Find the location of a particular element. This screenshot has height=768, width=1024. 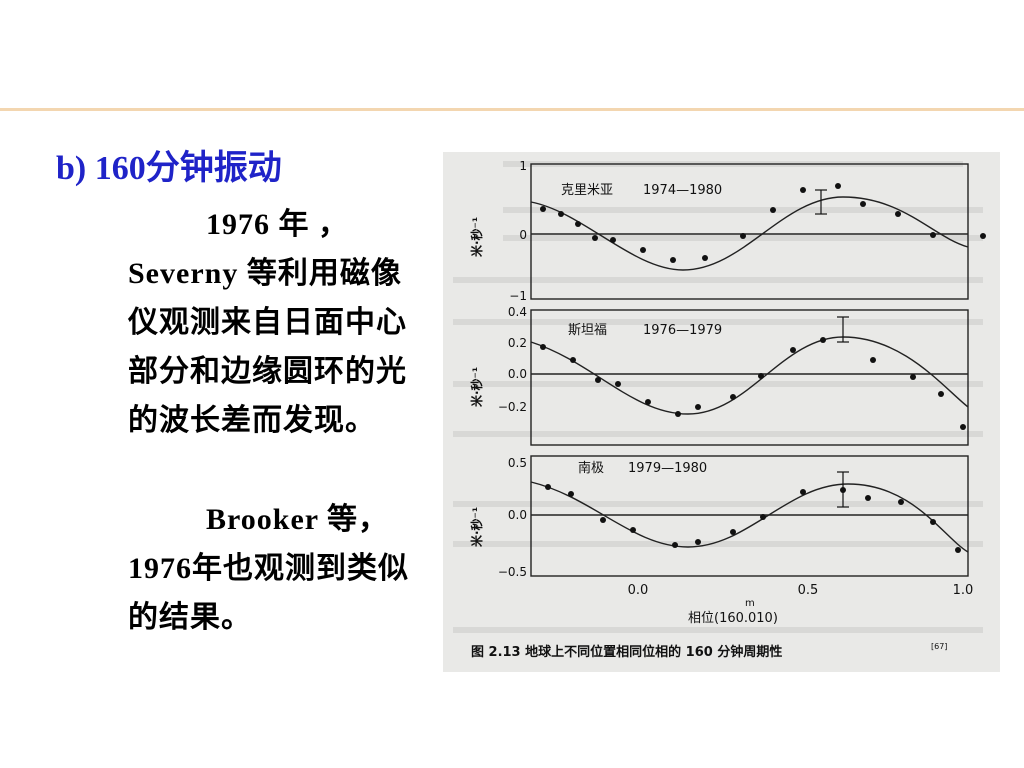

paragraph-brooker-body: 1976年也观测到类似的结果。 is located at coordinates (268, 593).